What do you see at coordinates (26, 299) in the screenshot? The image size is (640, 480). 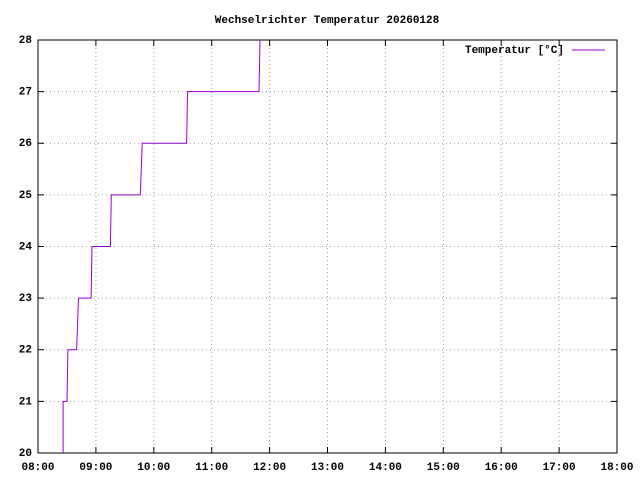 I see `y-tick-label: 23` at bounding box center [26, 299].